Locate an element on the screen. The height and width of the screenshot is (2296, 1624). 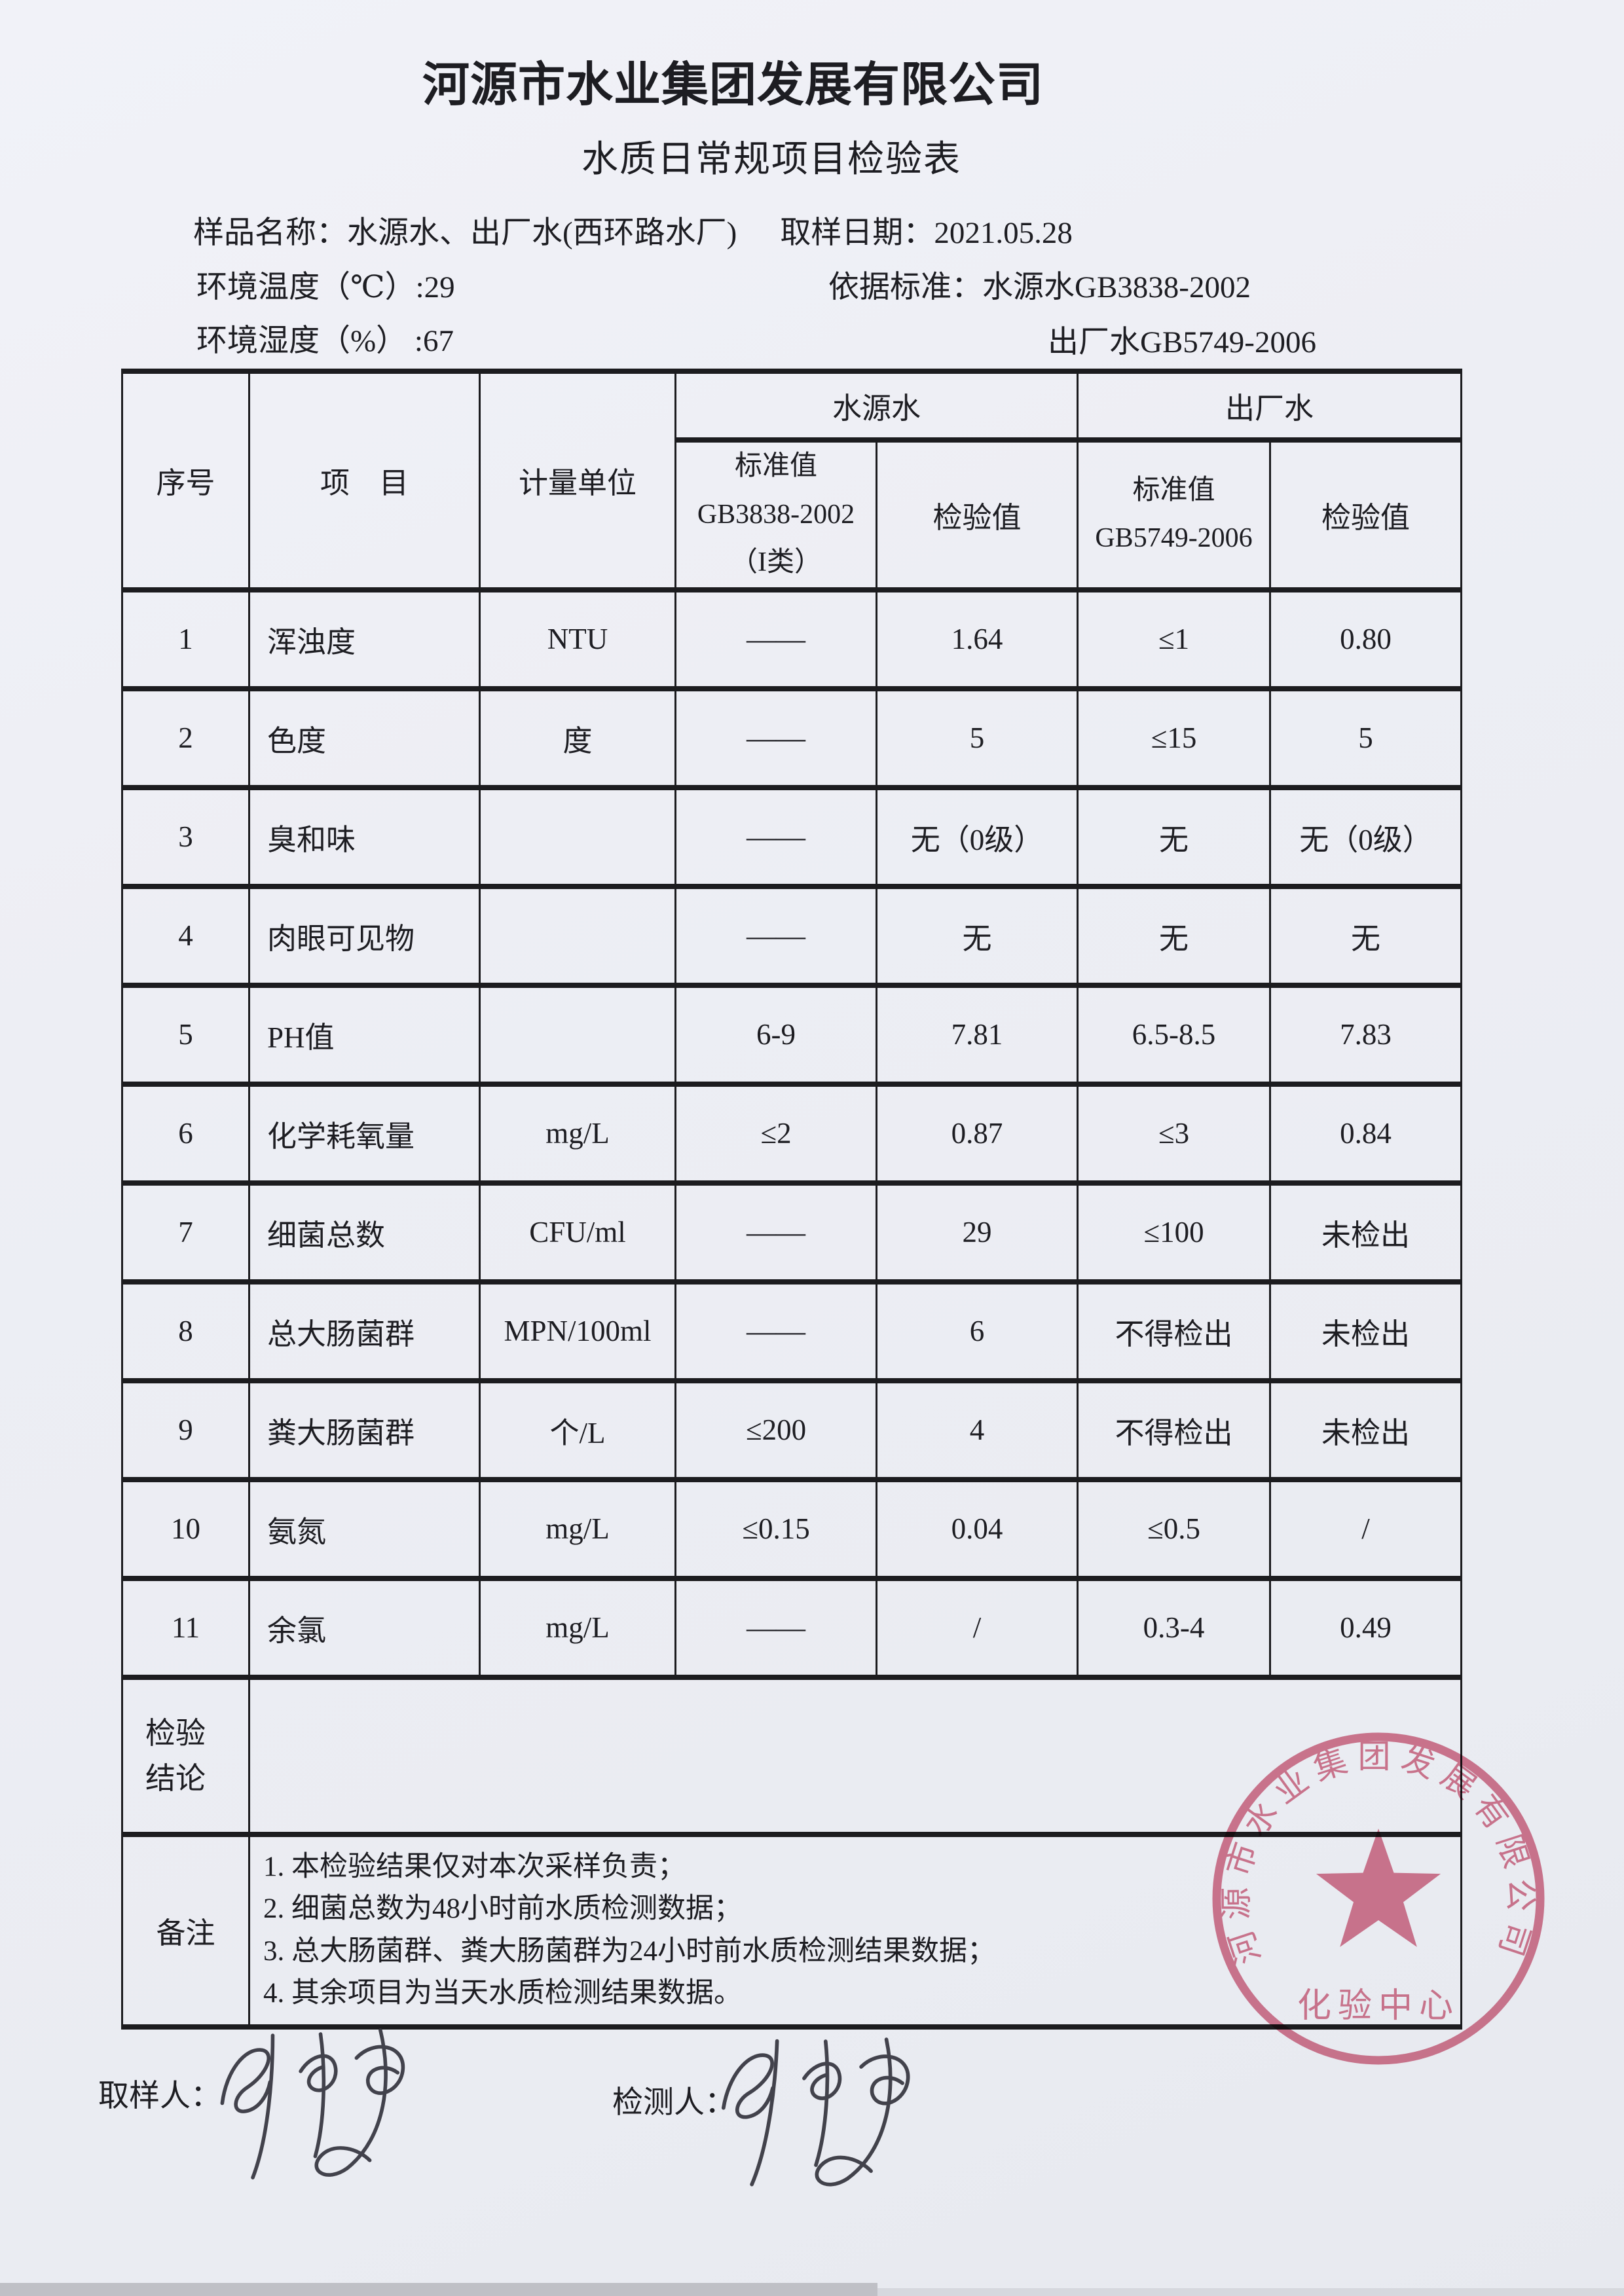
cell-out-val: 0.84 is located at coordinates (1366, 1133).